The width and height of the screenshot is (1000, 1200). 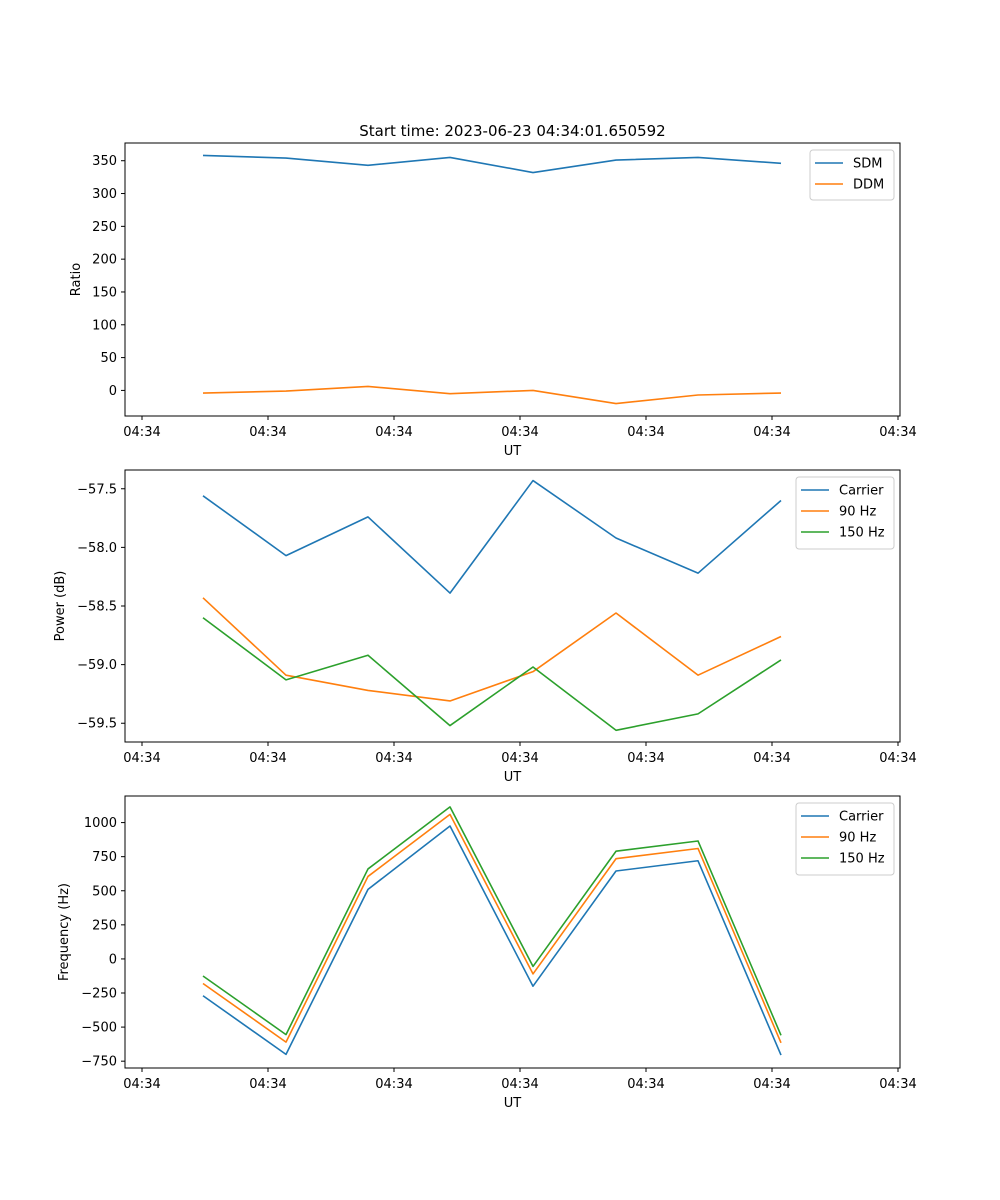 I want to click on y-tick-label: −59.0, so click(x=97, y=665).